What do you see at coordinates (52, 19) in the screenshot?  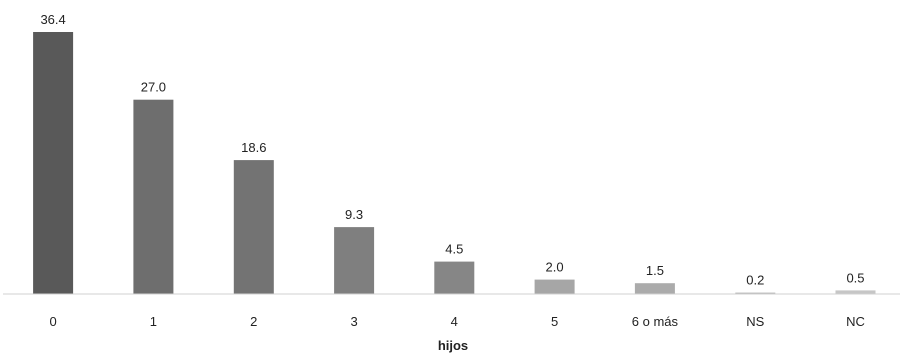 I see `value-label-0: 36.4` at bounding box center [52, 19].